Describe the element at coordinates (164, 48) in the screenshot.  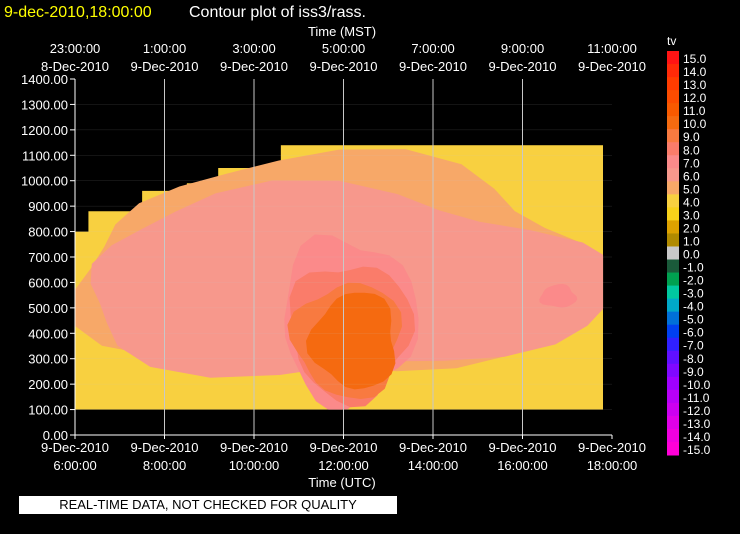
I see `top-tick-time: 1:00:00` at that location.